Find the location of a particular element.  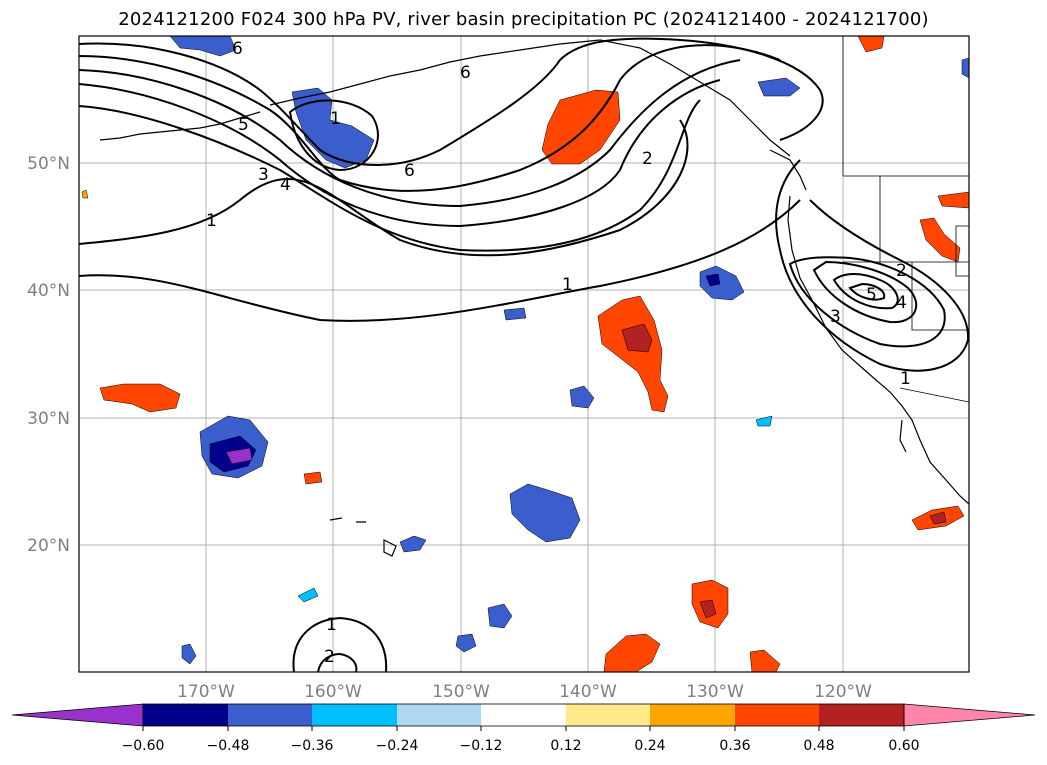

bc-coast is located at coordinates (788, 170).